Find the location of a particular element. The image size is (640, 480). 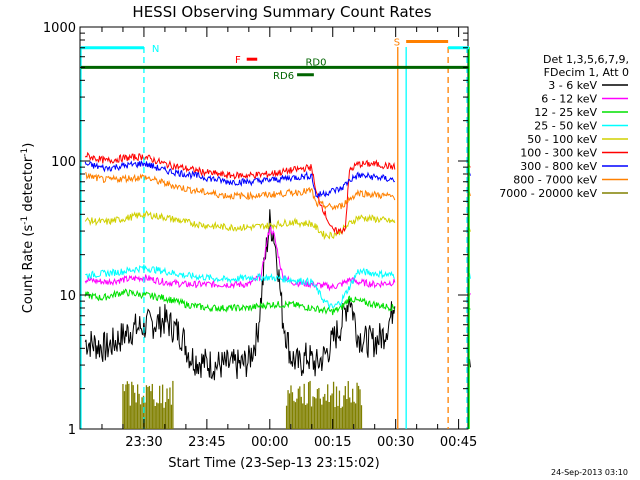

flag-label: F is located at coordinates (238, 60).